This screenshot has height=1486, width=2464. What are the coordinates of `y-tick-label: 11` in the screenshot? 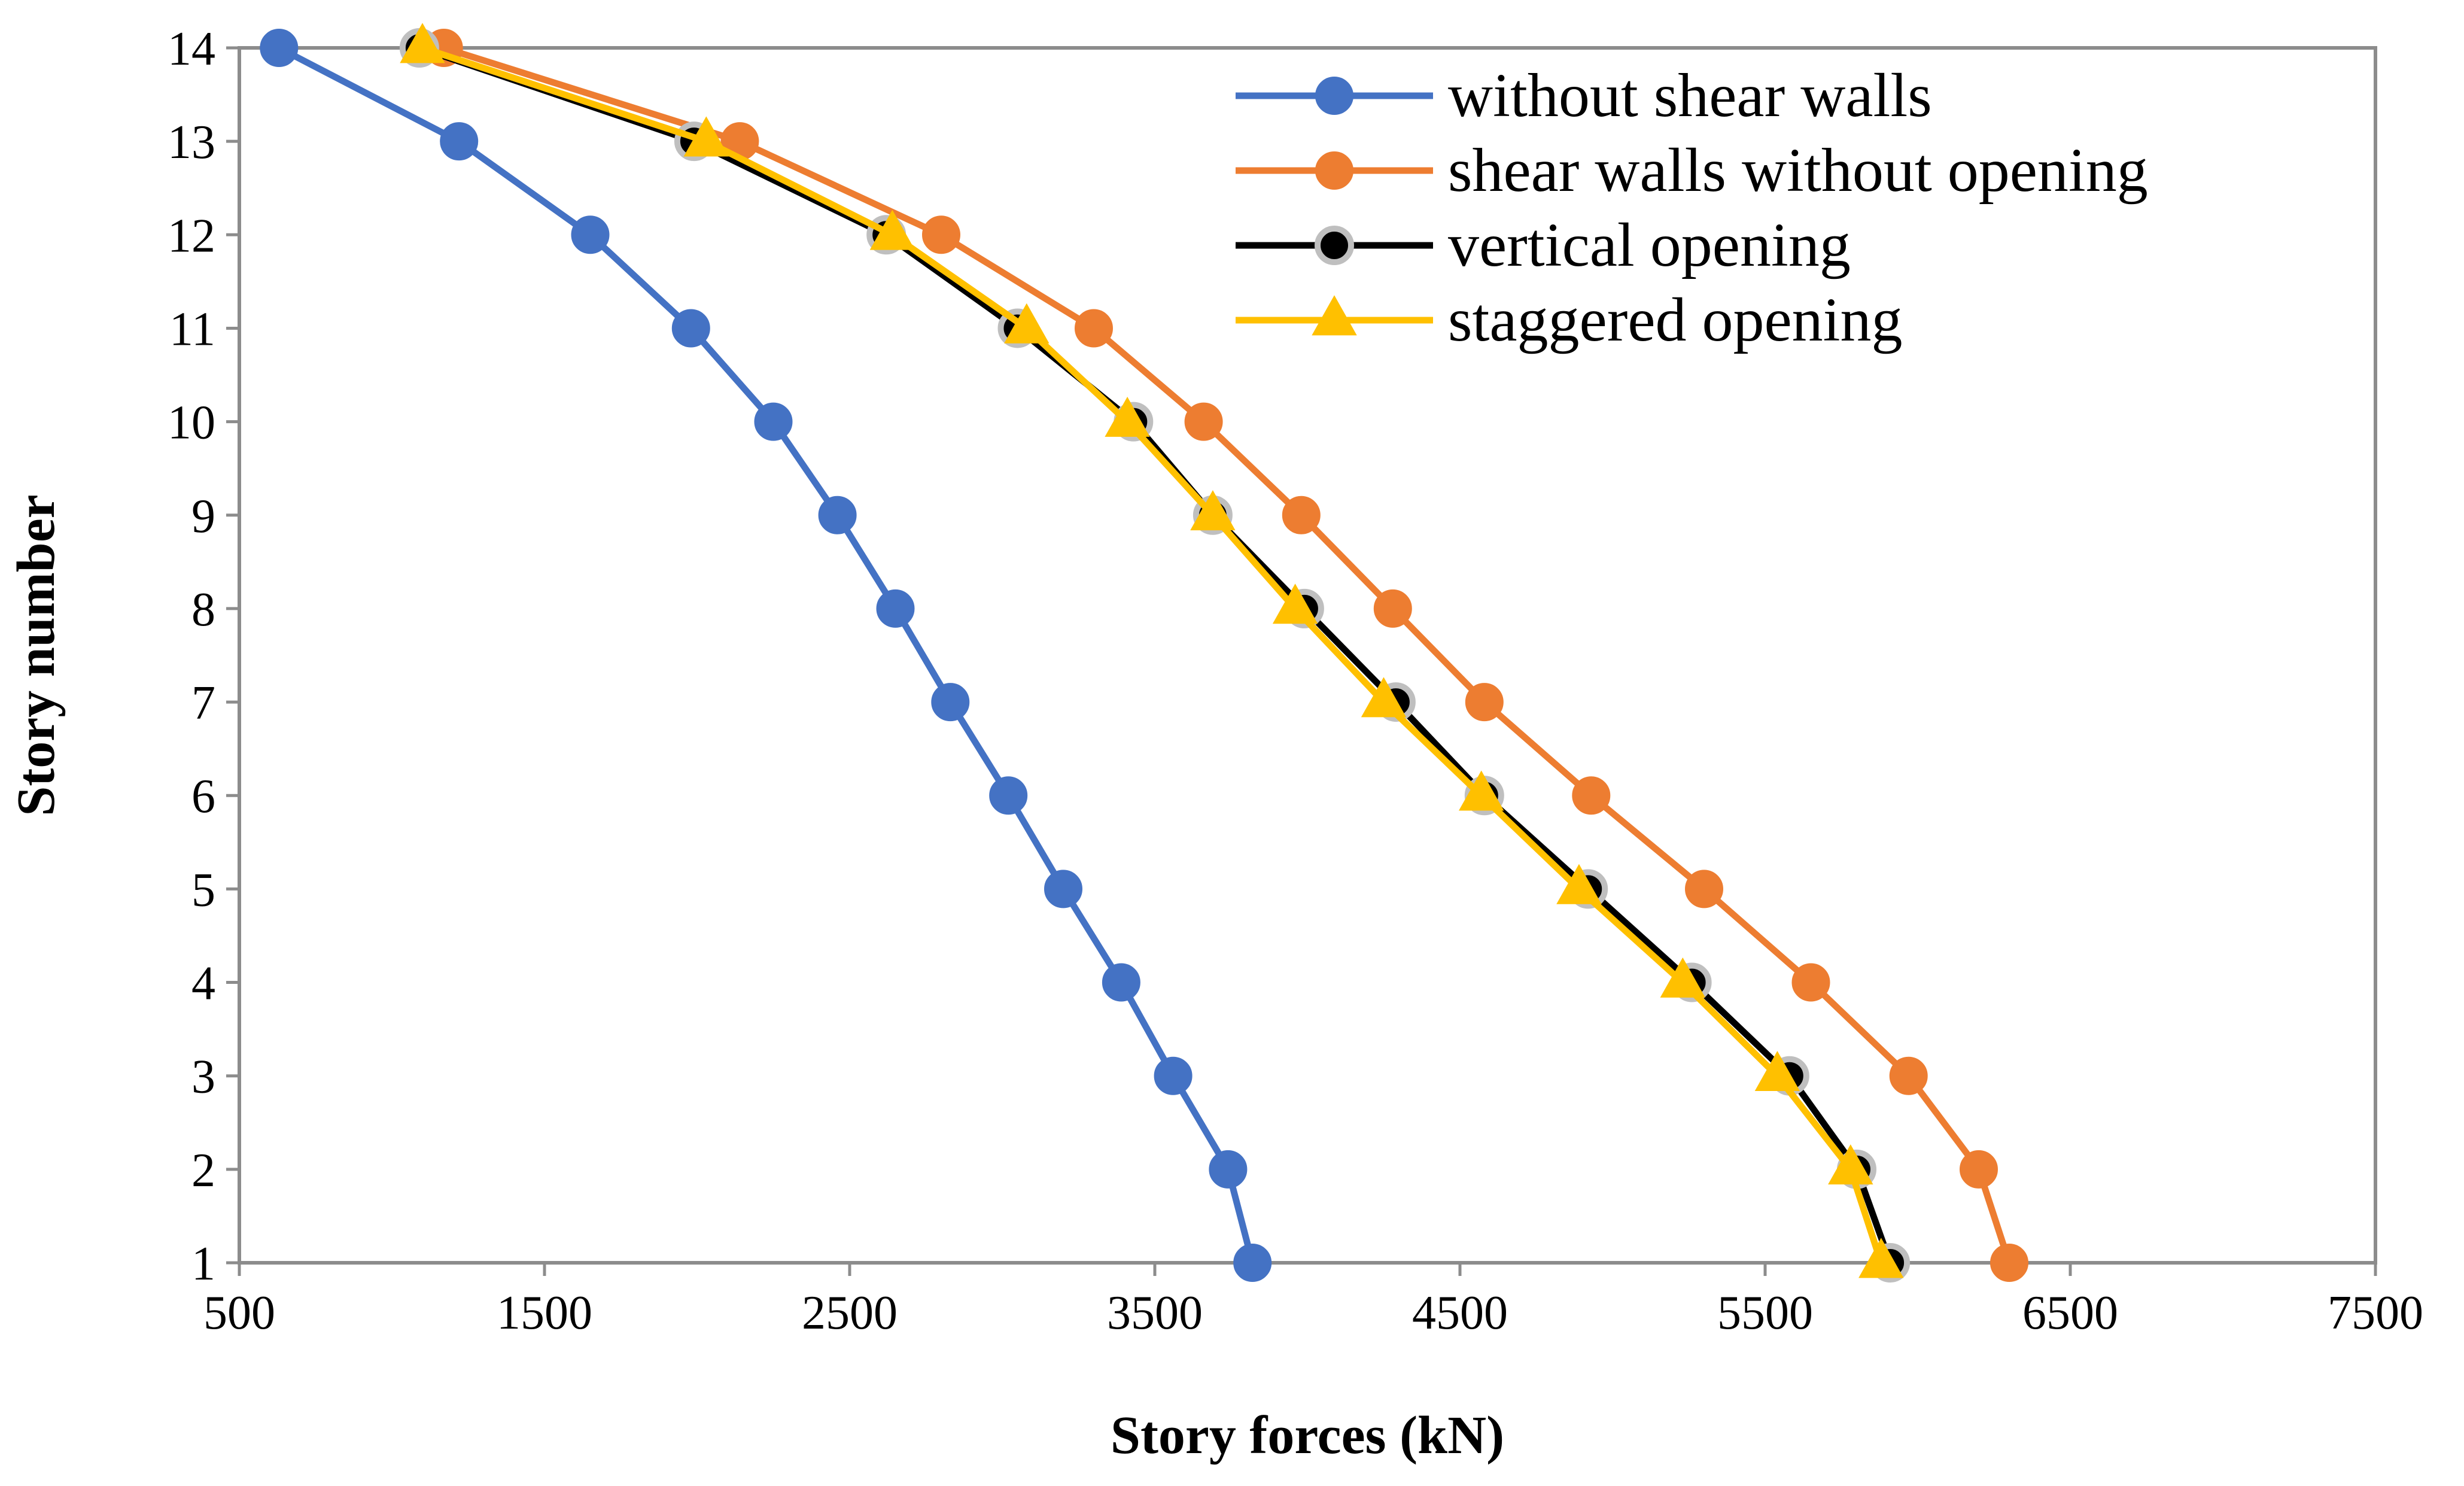 It's located at (192, 329).